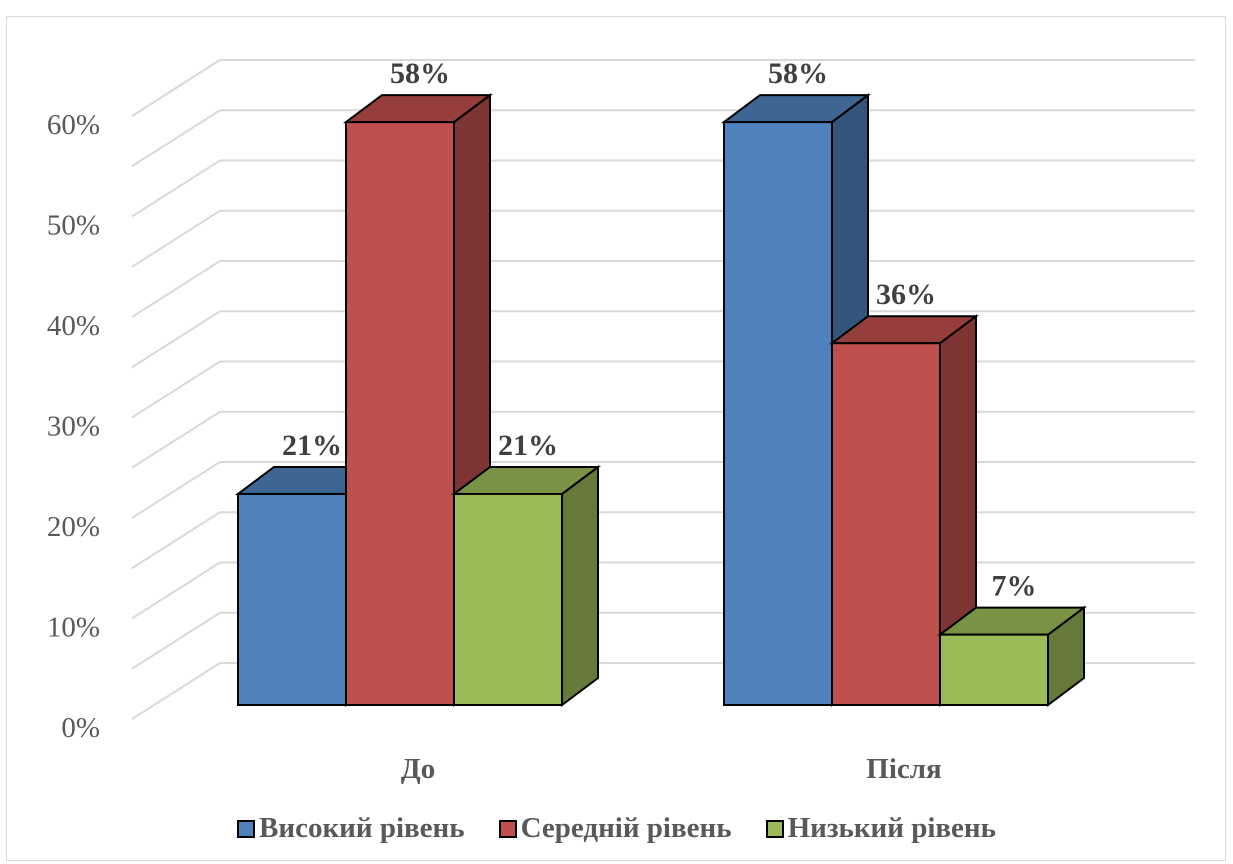  I want to click on data-label: 36%, so click(906, 294).